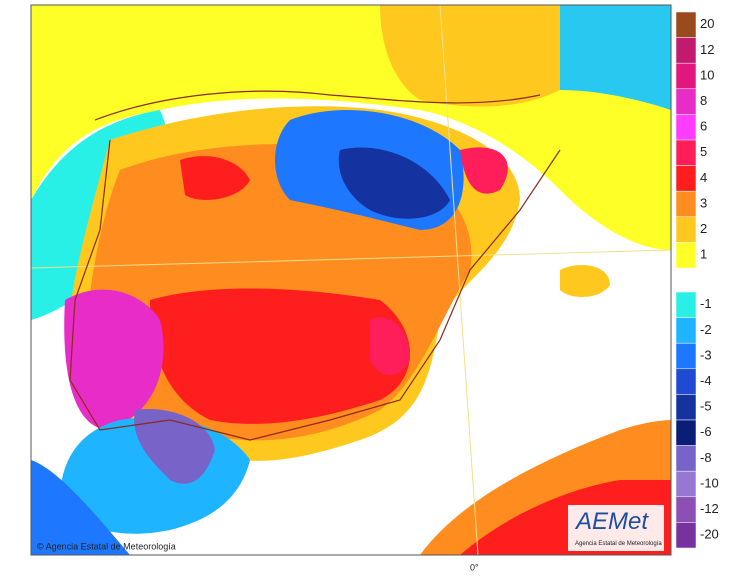 The image size is (730, 579). I want to click on legend-label: 3, so click(703, 202).